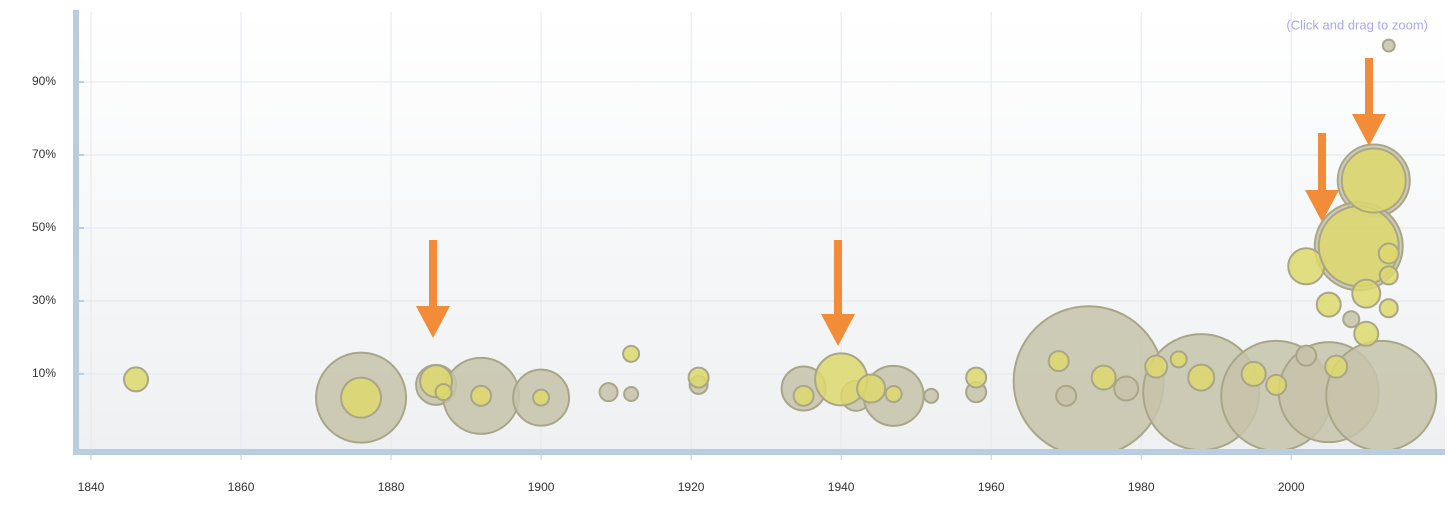 The height and width of the screenshot is (508, 1448). What do you see at coordinates (841, 487) in the screenshot?
I see `x-tick-label: 1940` at bounding box center [841, 487].